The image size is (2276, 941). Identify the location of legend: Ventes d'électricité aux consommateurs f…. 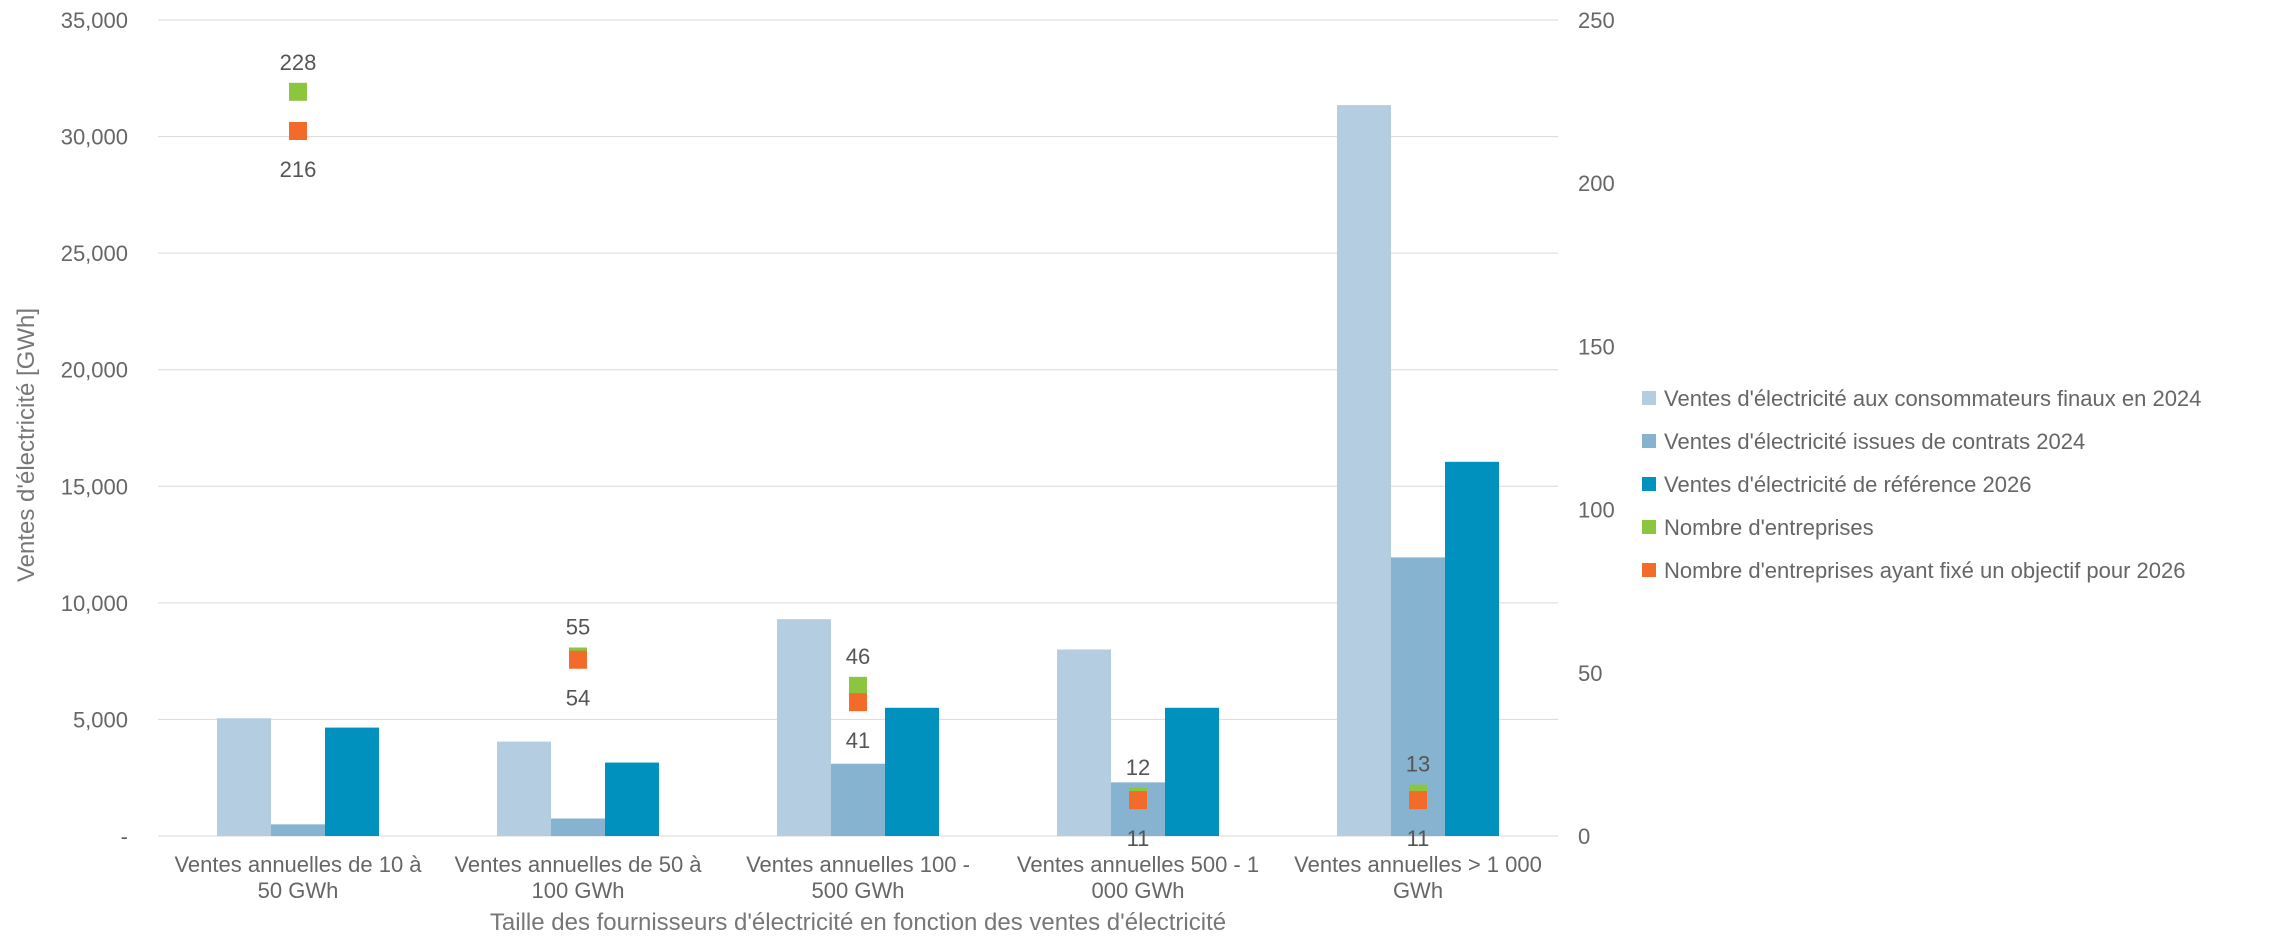
(1921, 484).